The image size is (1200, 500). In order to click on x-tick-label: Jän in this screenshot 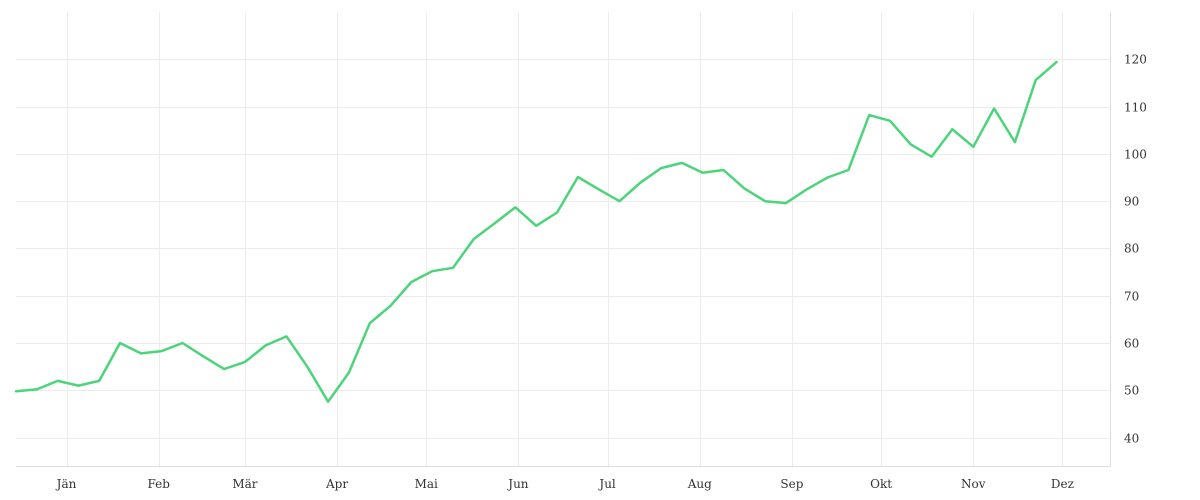, I will do `click(66, 484)`.